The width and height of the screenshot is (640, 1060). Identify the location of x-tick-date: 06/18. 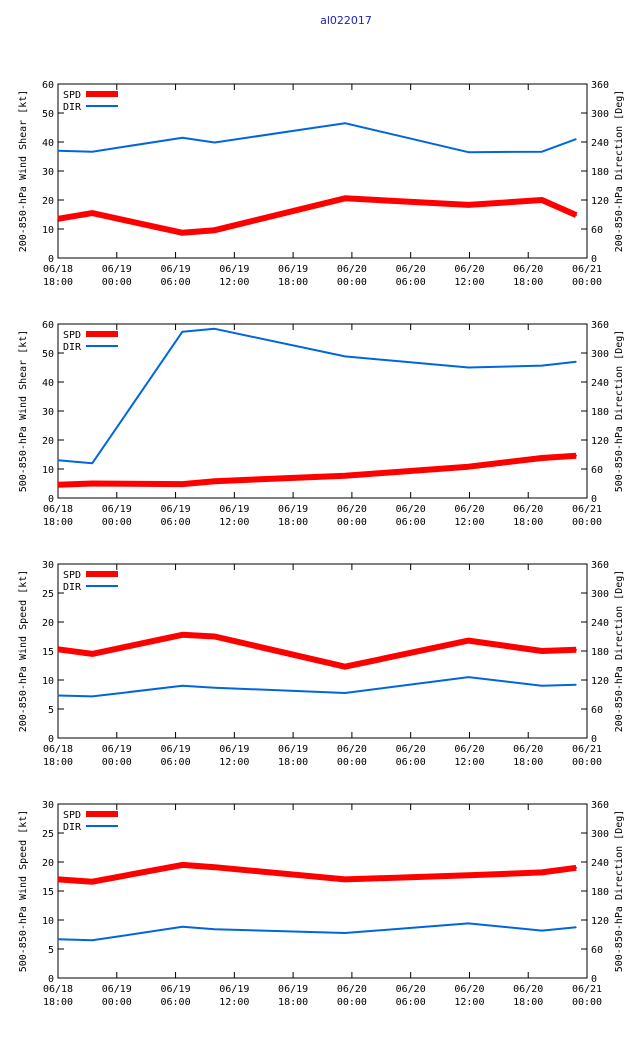
(58, 749).